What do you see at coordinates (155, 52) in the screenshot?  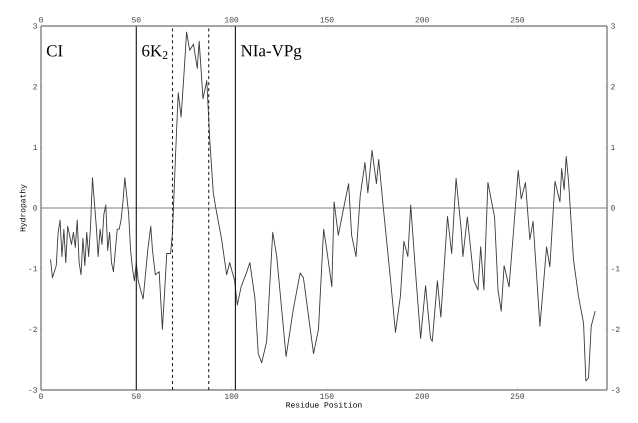 I see `annotation: 6K$_{2}$` at bounding box center [155, 52].